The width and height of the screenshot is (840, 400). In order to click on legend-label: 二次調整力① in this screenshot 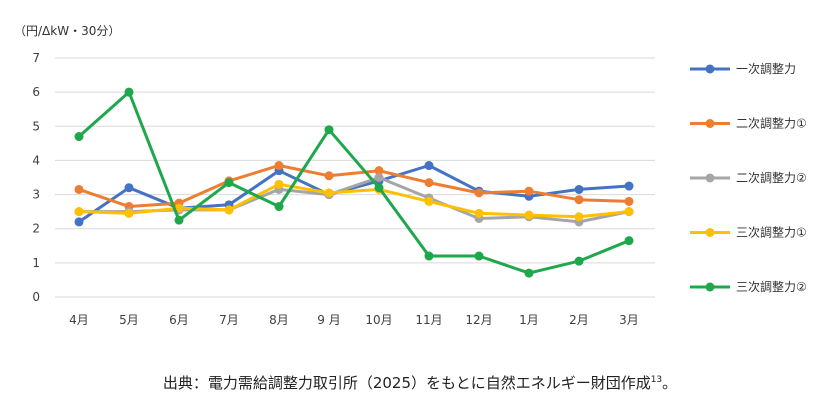, I will do `click(771, 123)`.